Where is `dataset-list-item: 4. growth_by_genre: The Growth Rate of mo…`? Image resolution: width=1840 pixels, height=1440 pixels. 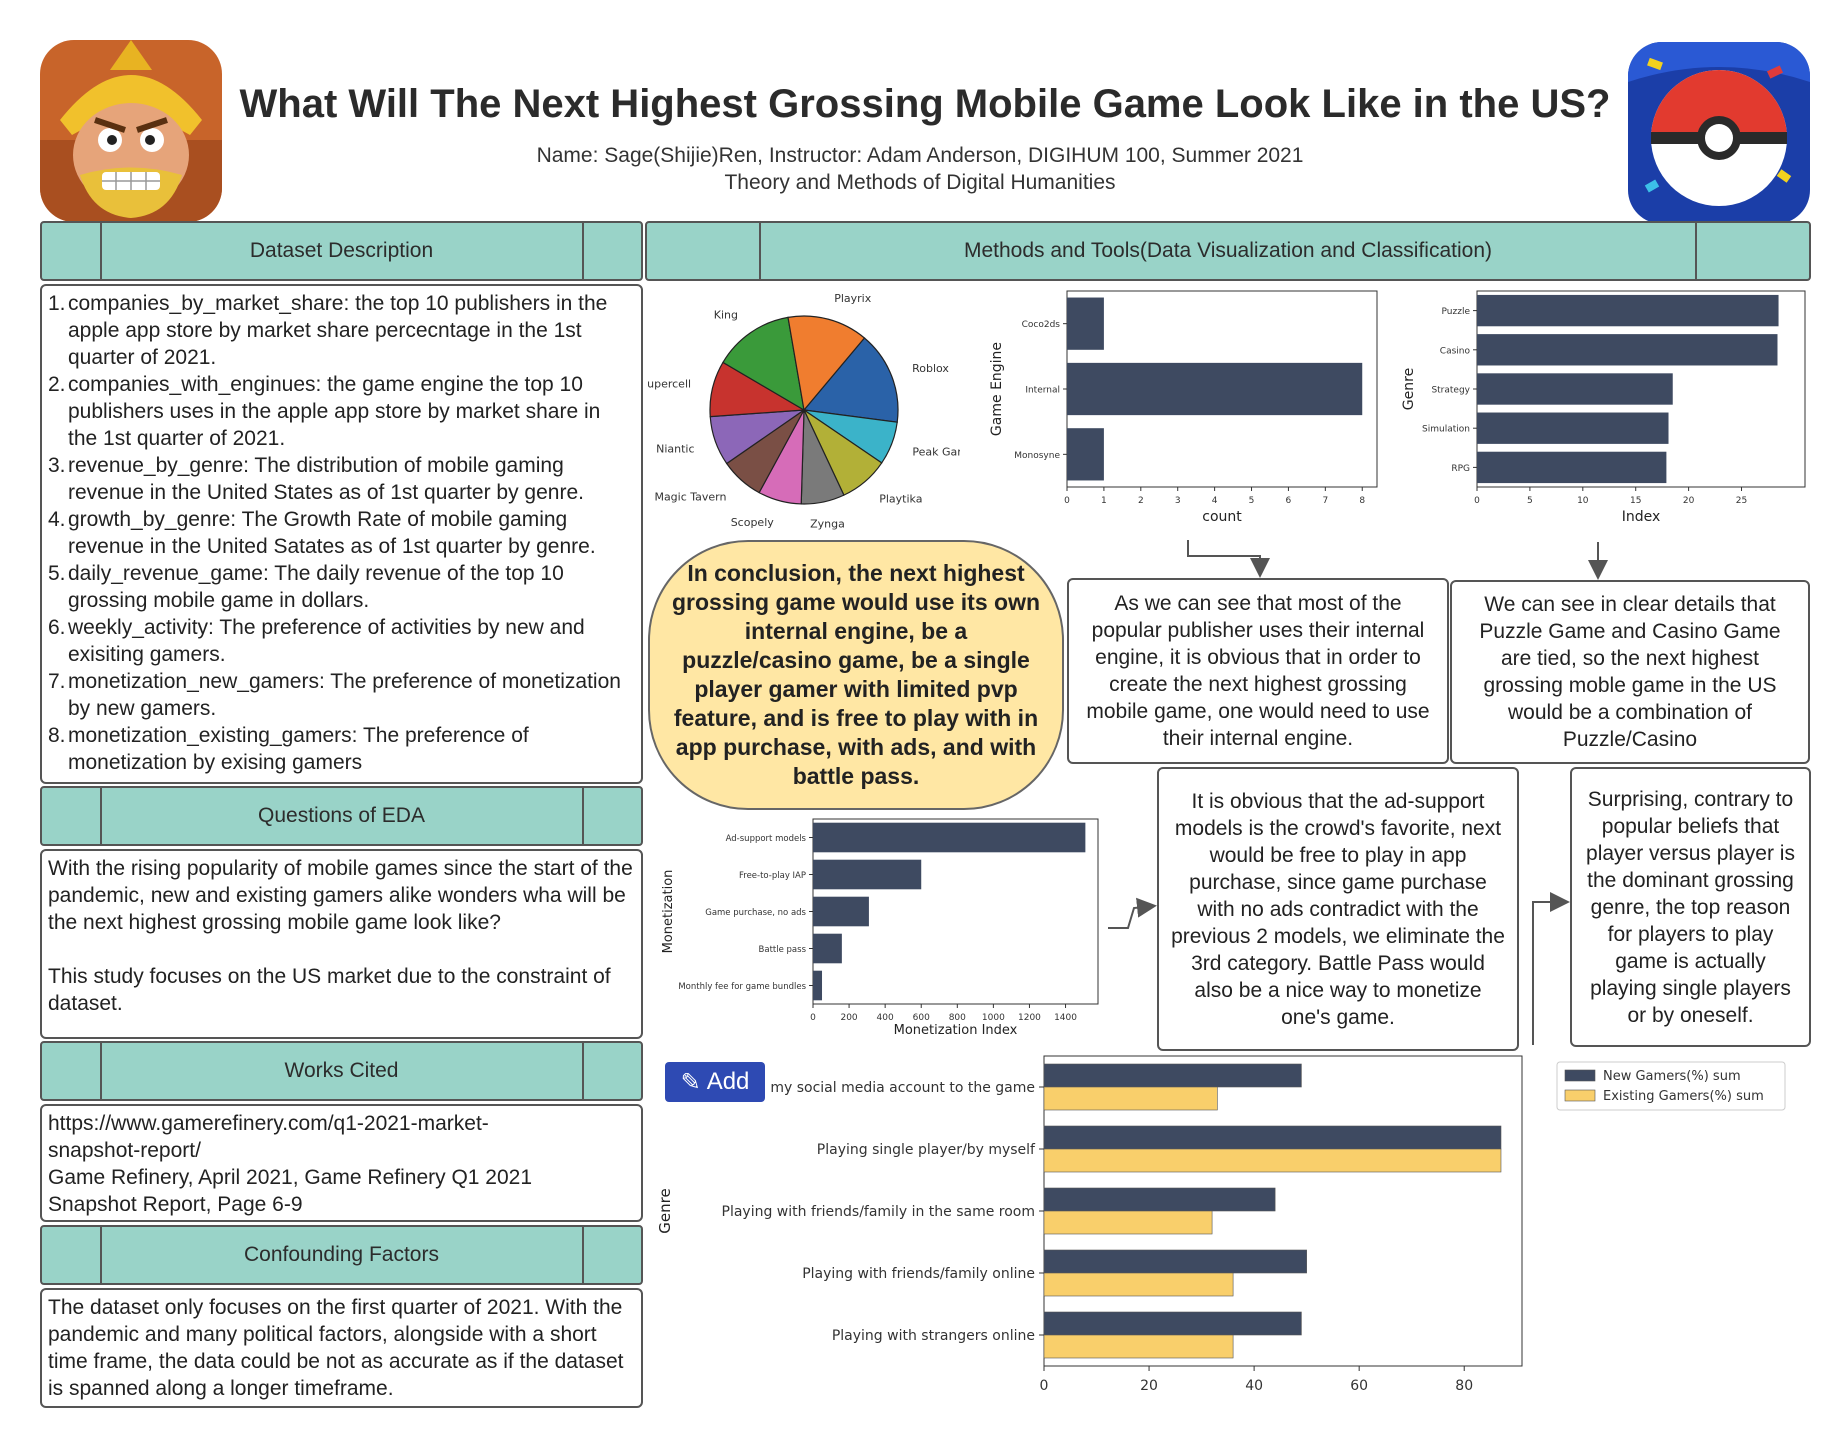 dataset-list-item: 4. growth_by_genre: The Growth Rate of mo… is located at coordinates (341, 533).